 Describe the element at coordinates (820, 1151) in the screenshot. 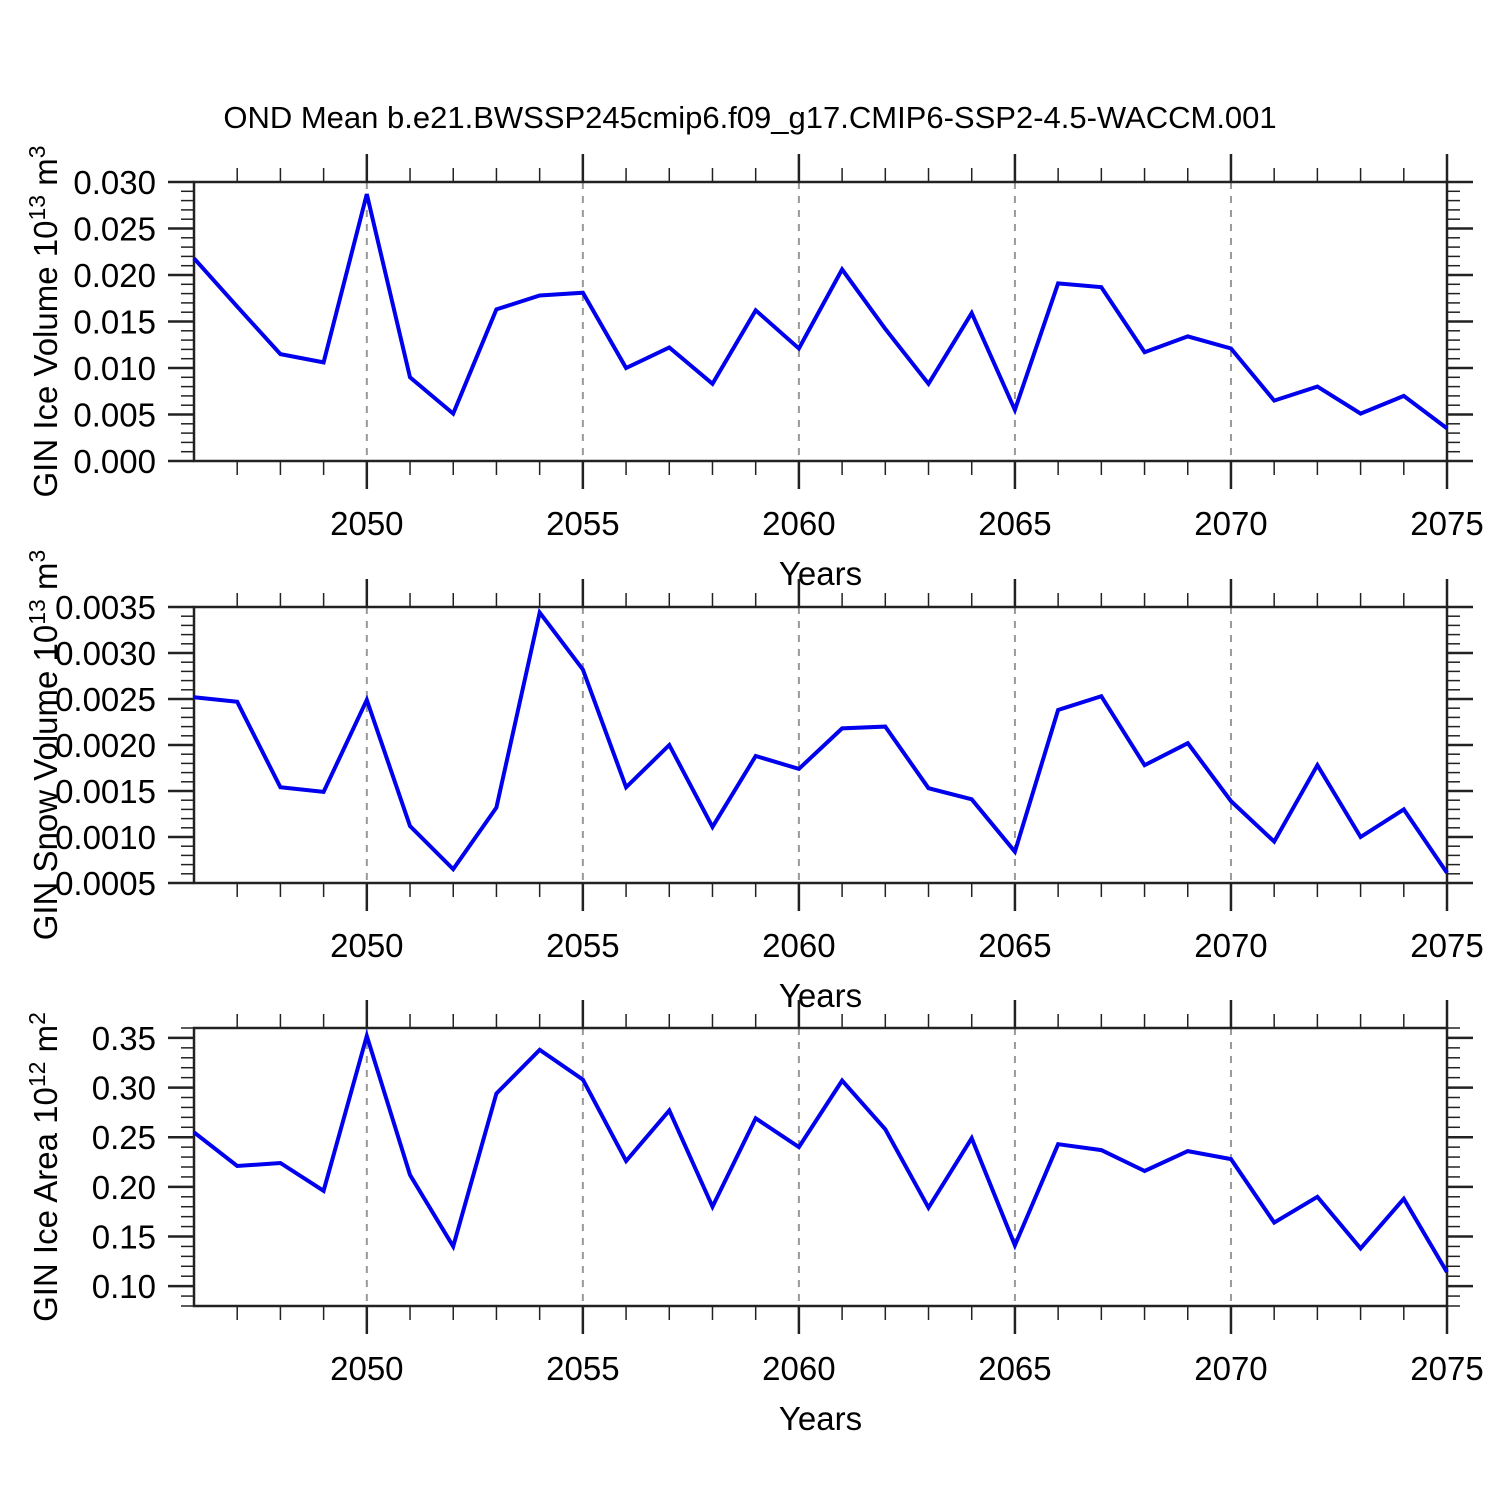

I see `data-line-ice-area` at that location.